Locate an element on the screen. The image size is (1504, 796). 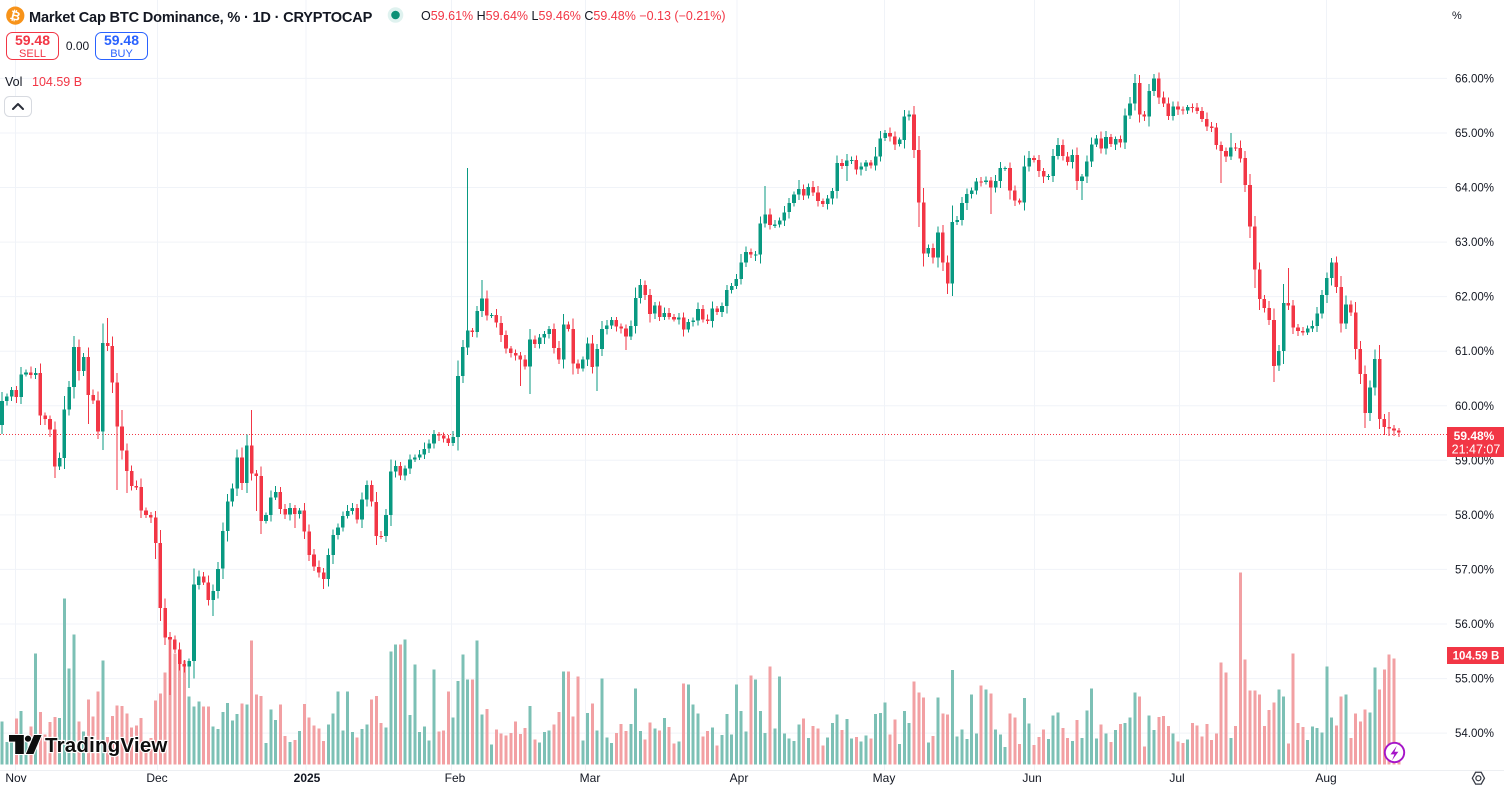
svg-text: Jul is located at coordinates (1176, 778).